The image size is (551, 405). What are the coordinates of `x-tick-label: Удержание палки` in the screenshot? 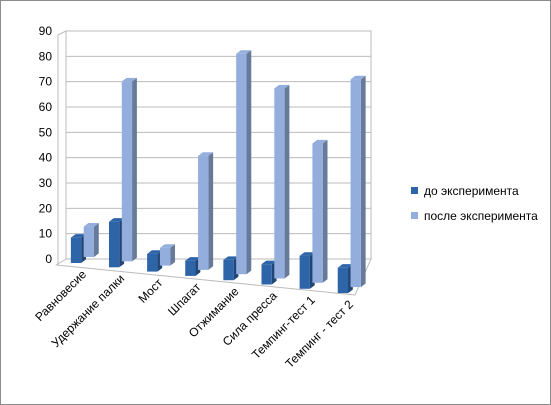 It's located at (88, 311).